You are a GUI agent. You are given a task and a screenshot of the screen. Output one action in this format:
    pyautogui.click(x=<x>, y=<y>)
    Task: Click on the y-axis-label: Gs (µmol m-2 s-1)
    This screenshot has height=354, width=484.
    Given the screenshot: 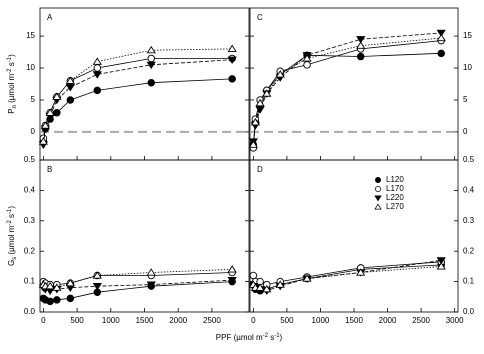 What is the action you would take?
    pyautogui.click(x=12, y=236)
    